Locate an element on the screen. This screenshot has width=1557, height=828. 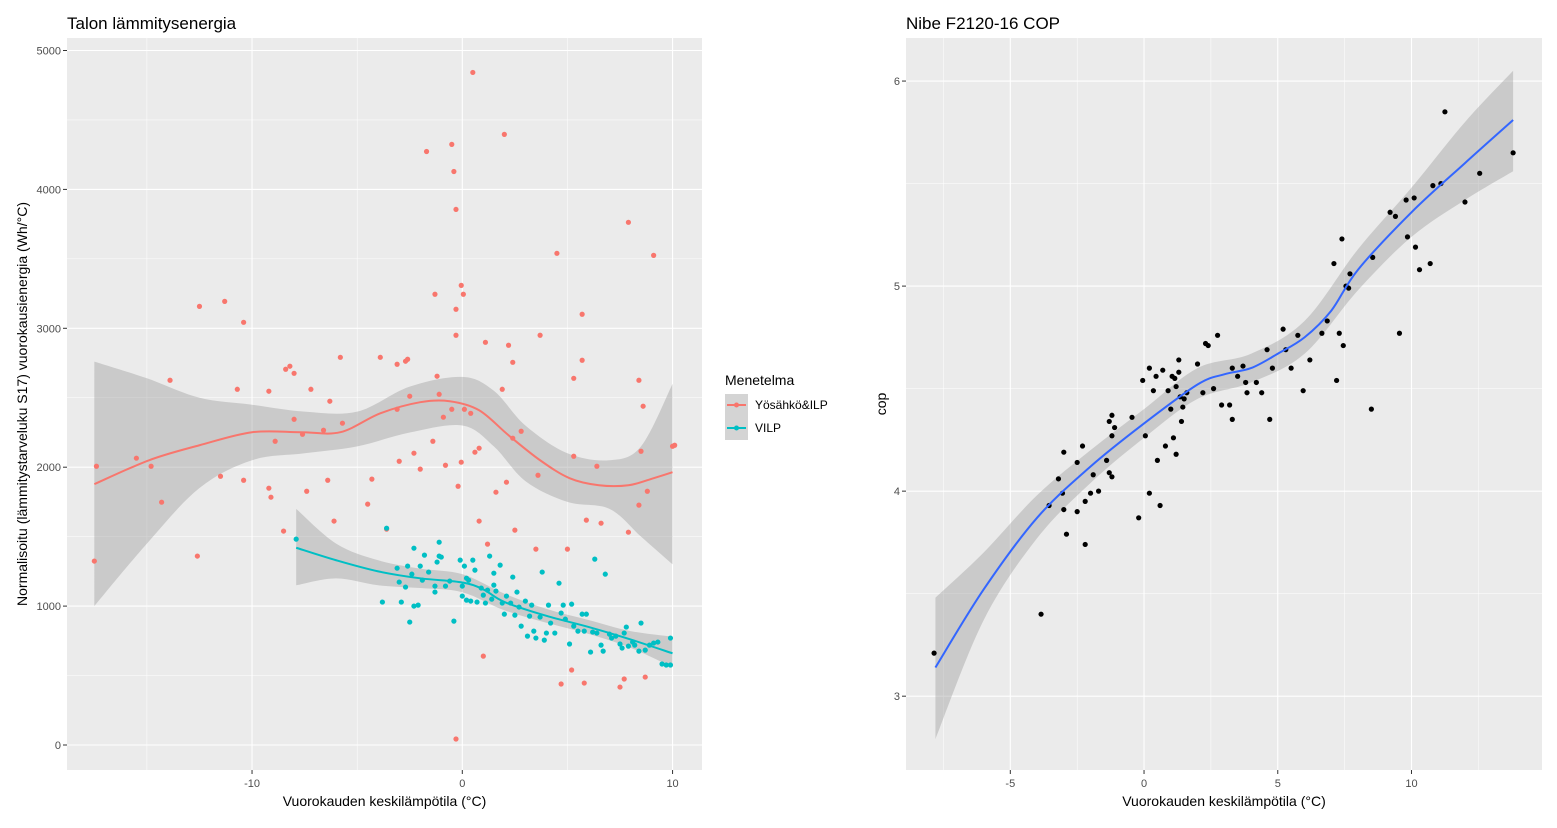
y-tick-label: 5 is located at coordinates (897, 287).